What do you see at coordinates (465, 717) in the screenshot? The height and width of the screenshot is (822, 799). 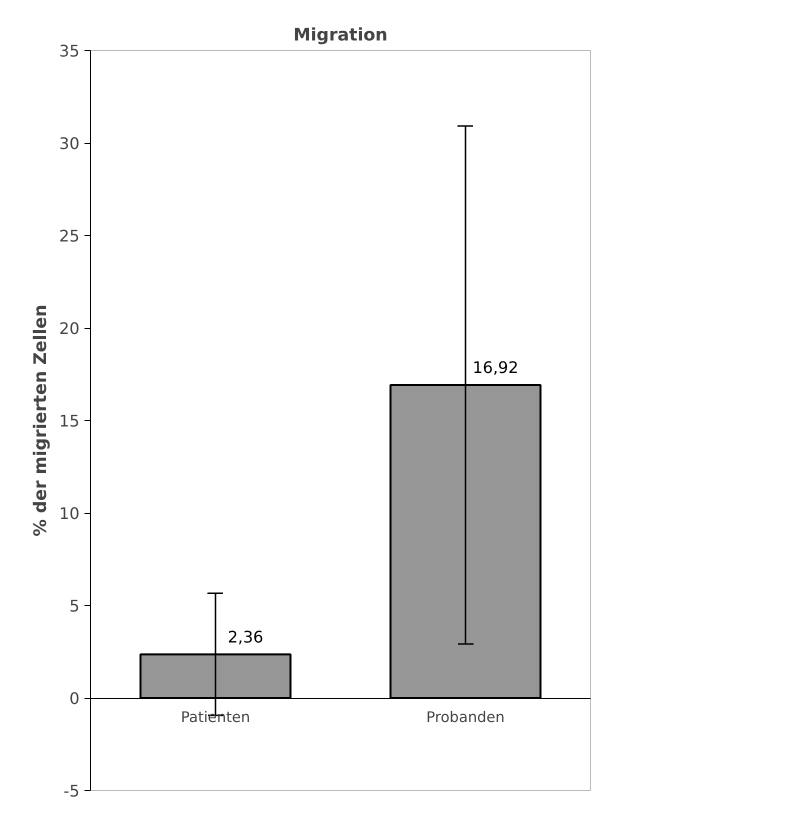 I see `x-tick-label: Probanden` at bounding box center [465, 717].